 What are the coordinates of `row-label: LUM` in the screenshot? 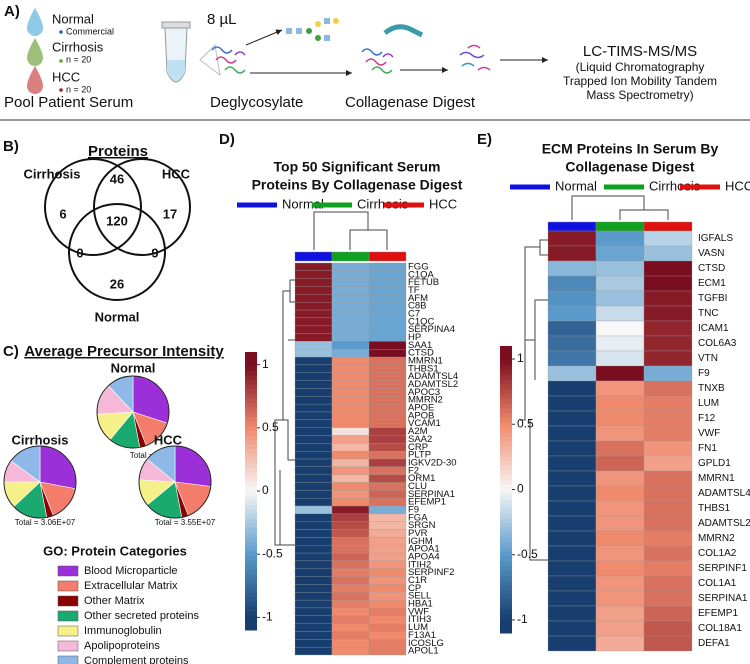 It's located at (418, 627).